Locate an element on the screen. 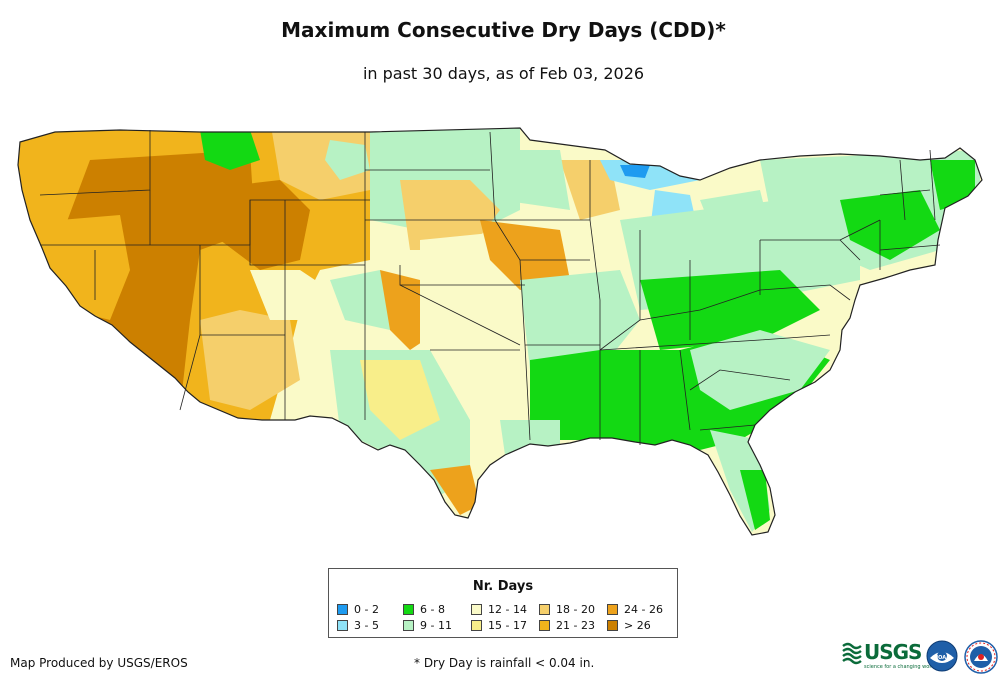 This screenshot has width=1007, height=691. legend-title: Nr. Days is located at coordinates (503, 586).